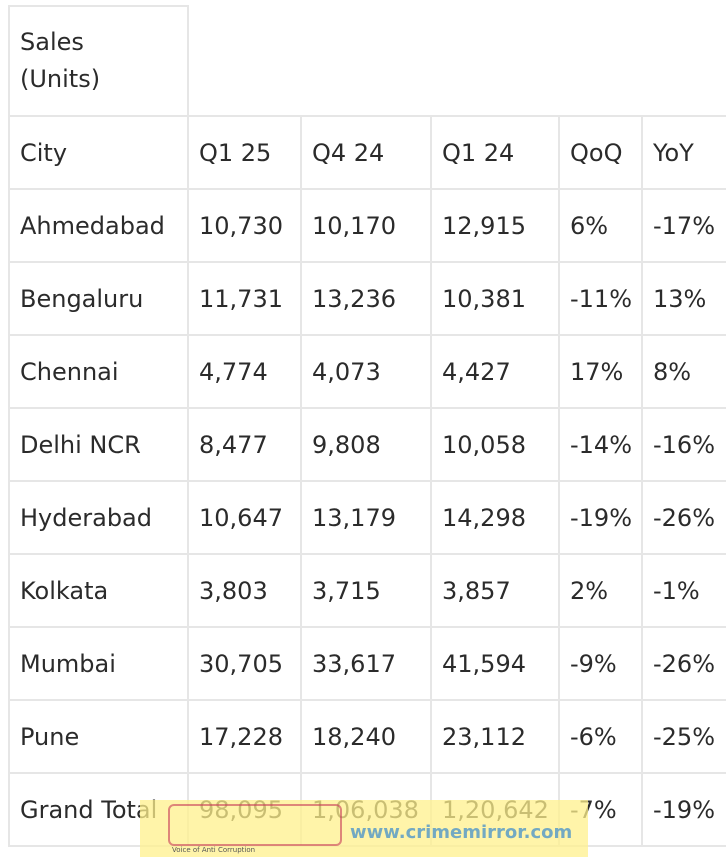 The image size is (726, 857). Describe the element at coordinates (600, 152) in the screenshot. I see `column-header: QoQ` at that location.